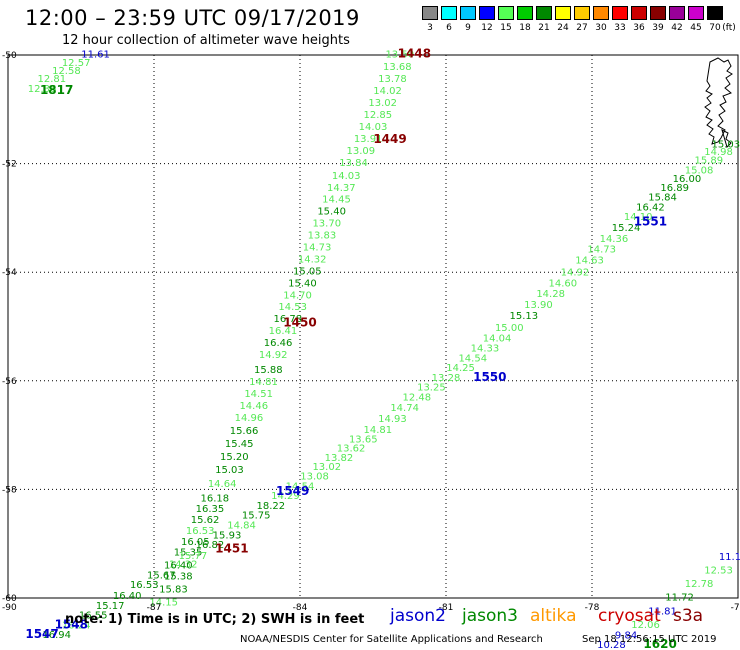 The image size is (740, 650). I want to click on colorbar-label: 33, so click(620, 28).